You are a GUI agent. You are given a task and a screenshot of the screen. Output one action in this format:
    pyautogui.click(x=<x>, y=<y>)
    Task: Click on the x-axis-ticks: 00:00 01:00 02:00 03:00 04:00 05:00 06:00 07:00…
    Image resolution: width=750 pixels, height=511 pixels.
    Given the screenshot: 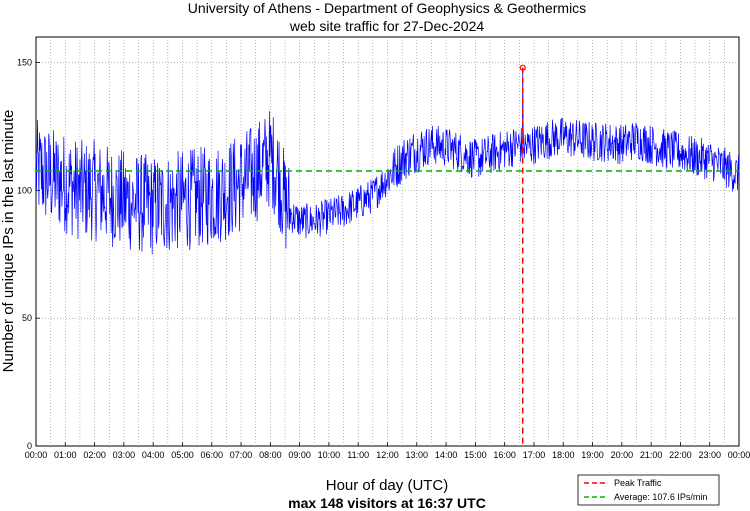 What is the action you would take?
    pyautogui.click(x=387, y=451)
    